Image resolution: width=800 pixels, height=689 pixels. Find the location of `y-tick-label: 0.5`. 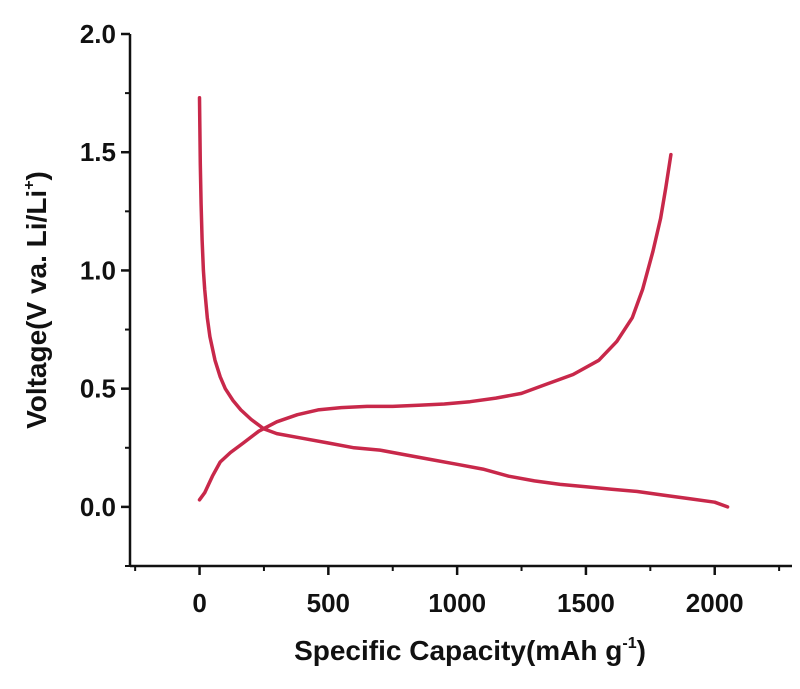

y-tick-label: 0.5 is located at coordinates (98, 389).